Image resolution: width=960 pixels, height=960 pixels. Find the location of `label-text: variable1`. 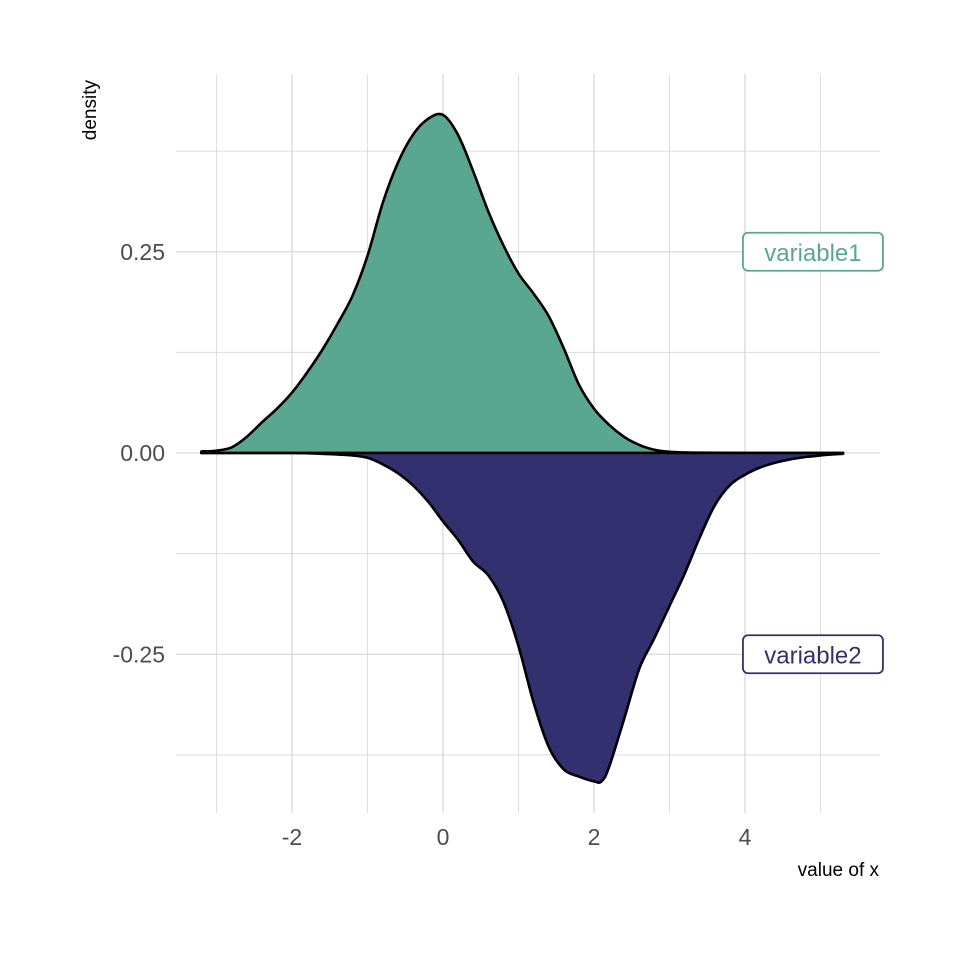

label-text: variable1 is located at coordinates (812, 253).